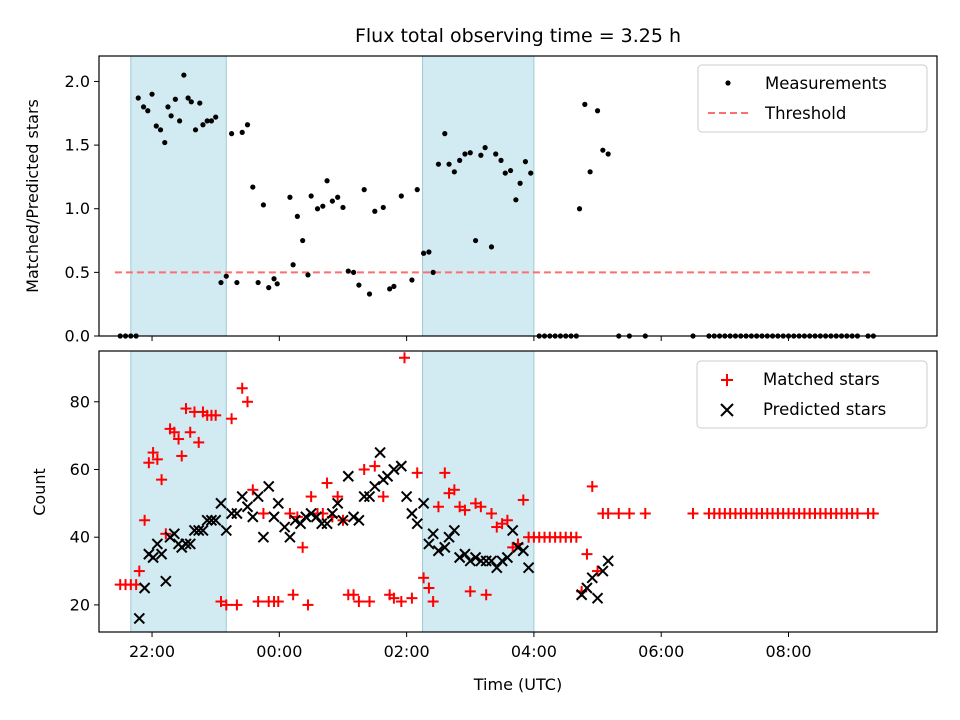  I want to click on legend-matched-marker, so click(727, 380).